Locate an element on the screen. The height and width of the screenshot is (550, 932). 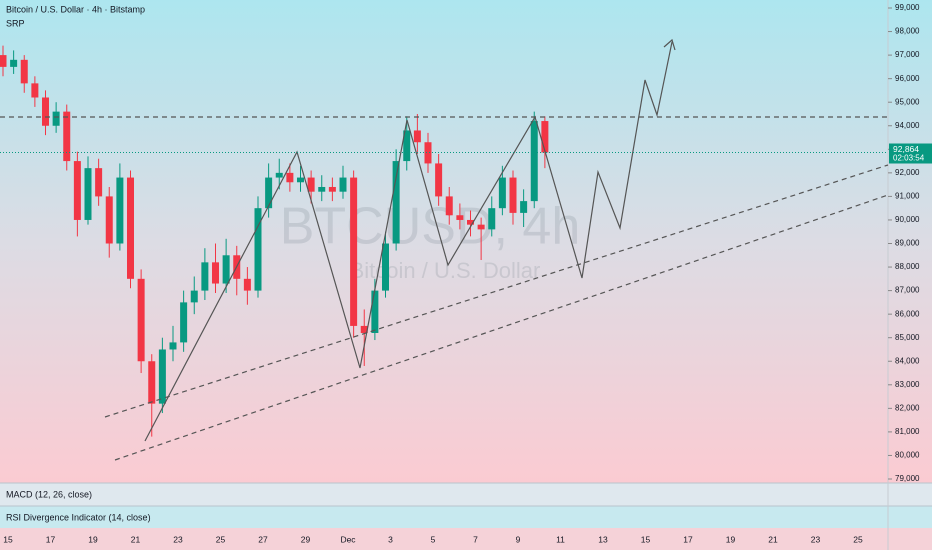
arrow-head is located at coordinates (669, 44).